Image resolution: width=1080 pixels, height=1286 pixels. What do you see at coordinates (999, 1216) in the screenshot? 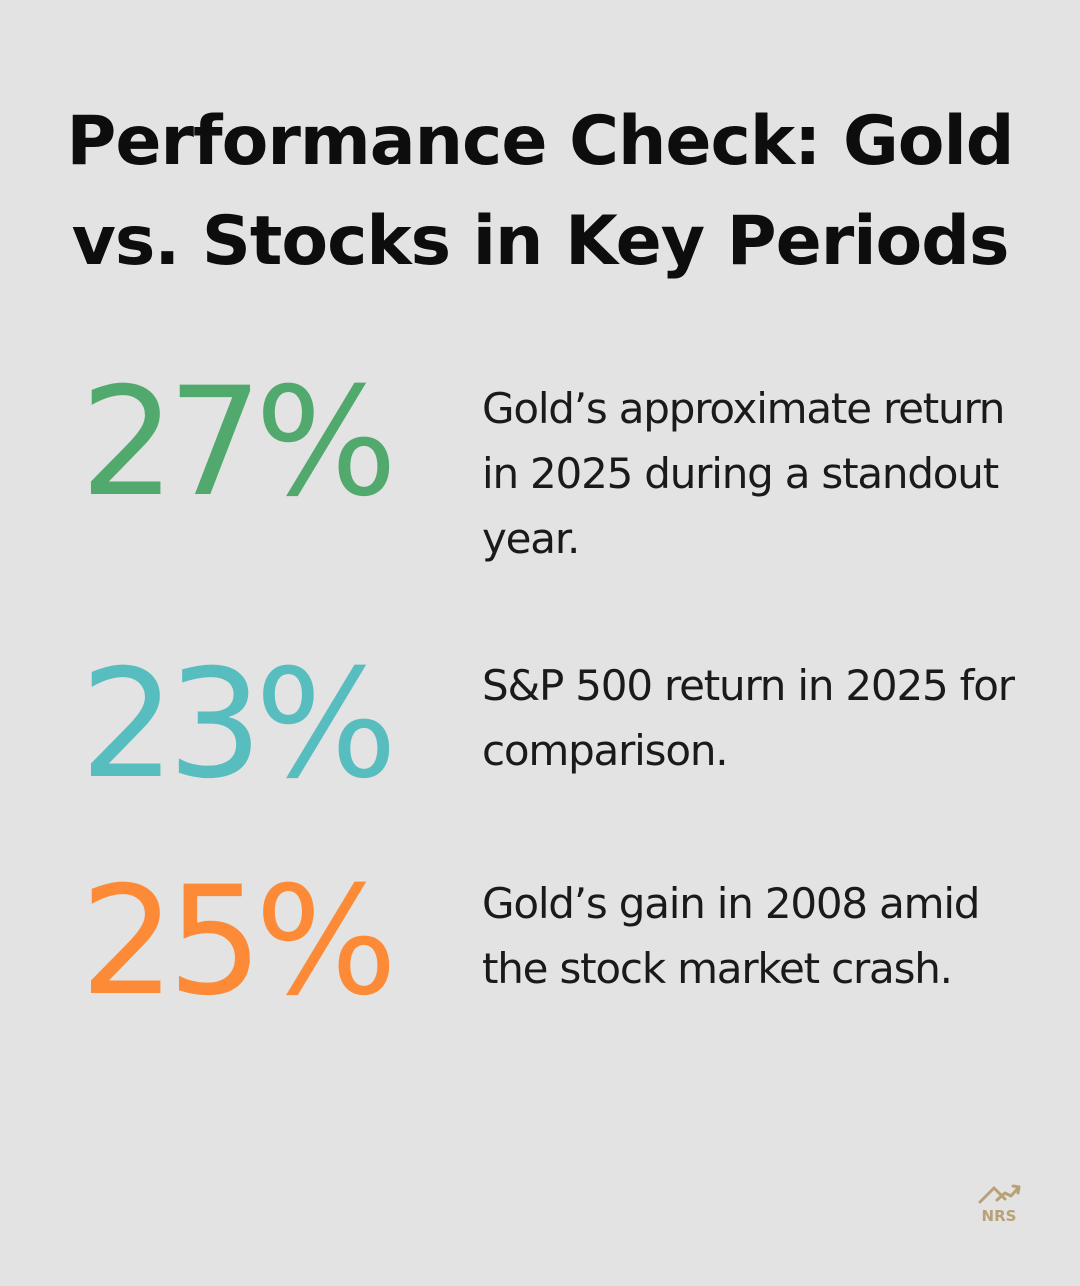
I see `logo-text: NRS` at bounding box center [999, 1216].